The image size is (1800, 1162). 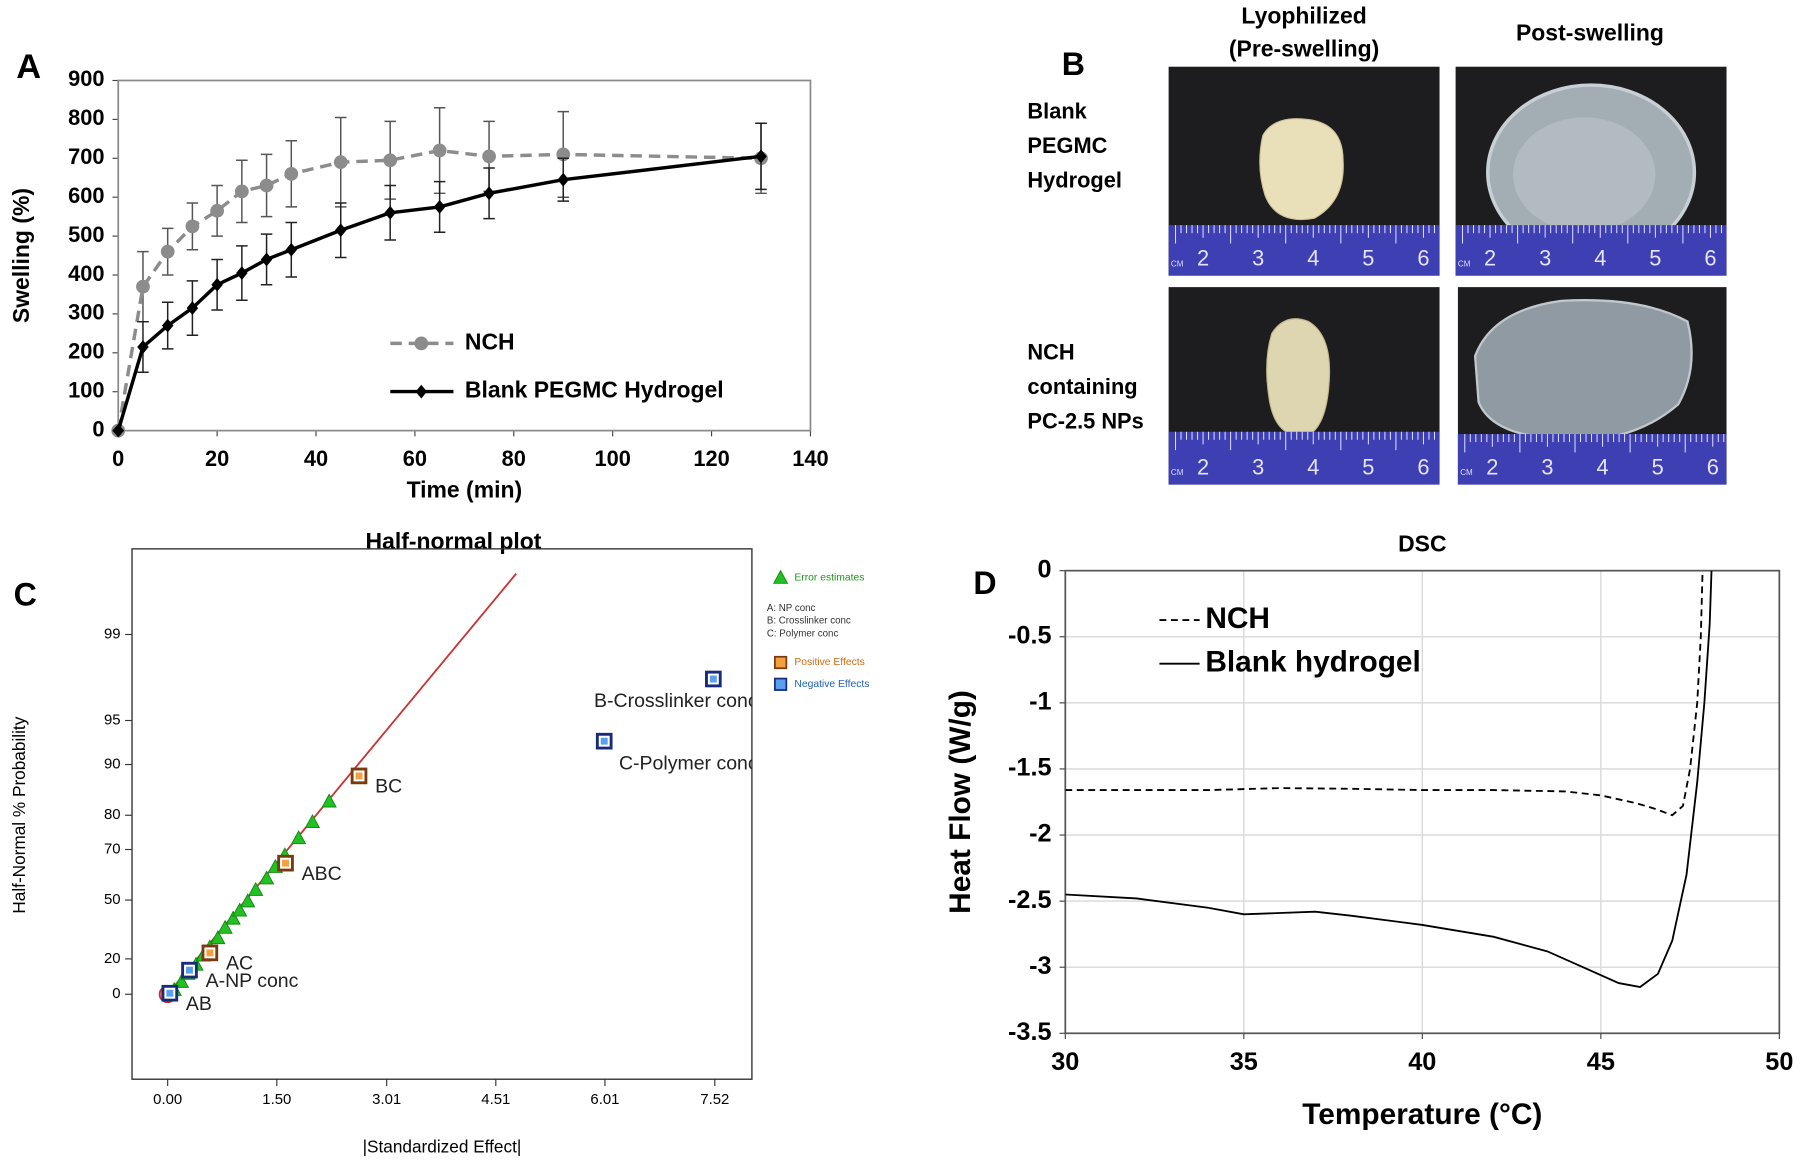 What do you see at coordinates (1779, 1062) in the screenshot?
I see `x-tick-label: 50` at bounding box center [1779, 1062].